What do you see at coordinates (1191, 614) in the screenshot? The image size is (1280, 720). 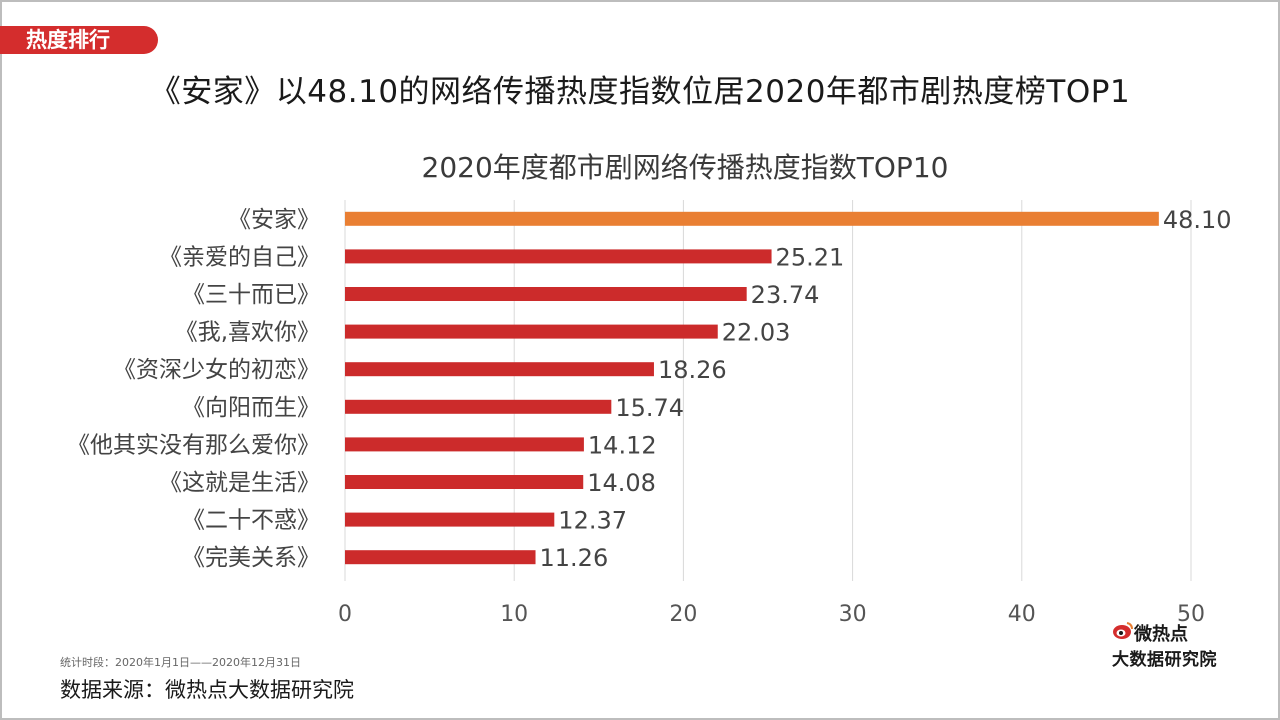 I see `x-tick-label: 50` at bounding box center [1191, 614].